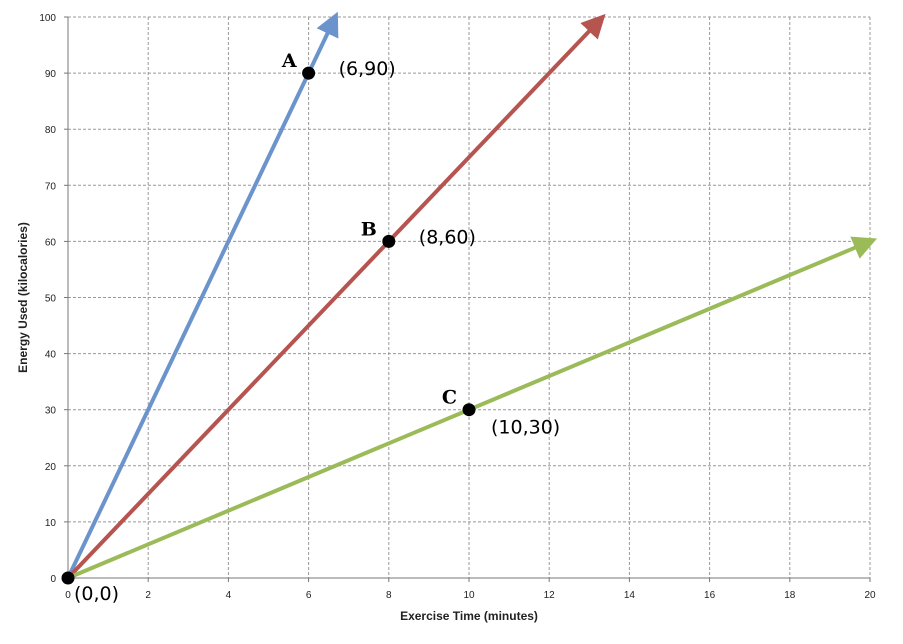 The height and width of the screenshot is (644, 903). Describe the element at coordinates (51, 74) in the screenshot. I see `y-tick-label: 90` at that location.